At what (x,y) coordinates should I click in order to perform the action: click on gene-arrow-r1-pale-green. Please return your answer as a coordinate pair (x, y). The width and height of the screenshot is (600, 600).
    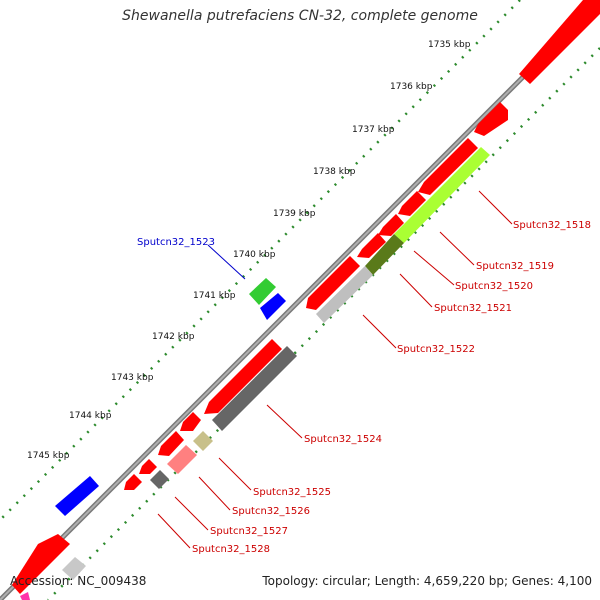
    Looking at the image, I should click on (442, 195).